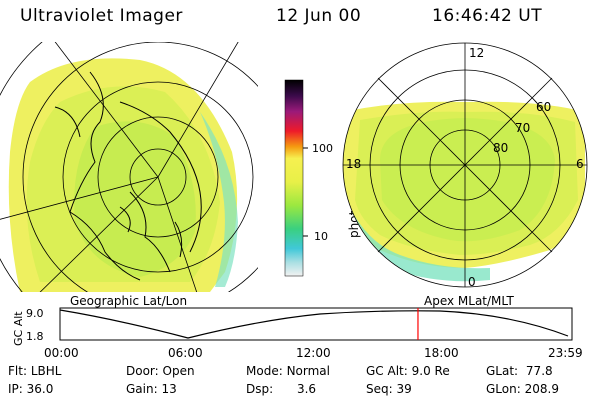 The image size is (600, 400). I want to click on timeline-xtick-1800: 18:00, so click(441, 353).